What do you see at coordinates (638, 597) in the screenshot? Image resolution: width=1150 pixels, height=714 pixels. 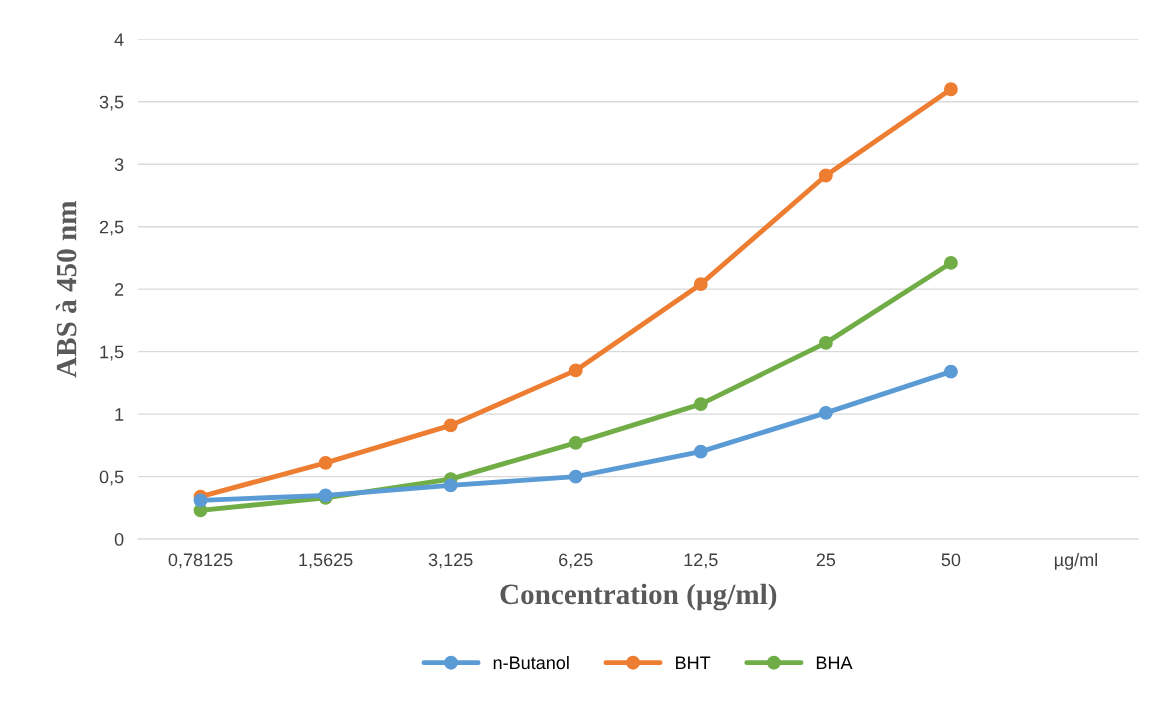 I see `x-axis-title: Concentration (µg/ml)` at bounding box center [638, 597].